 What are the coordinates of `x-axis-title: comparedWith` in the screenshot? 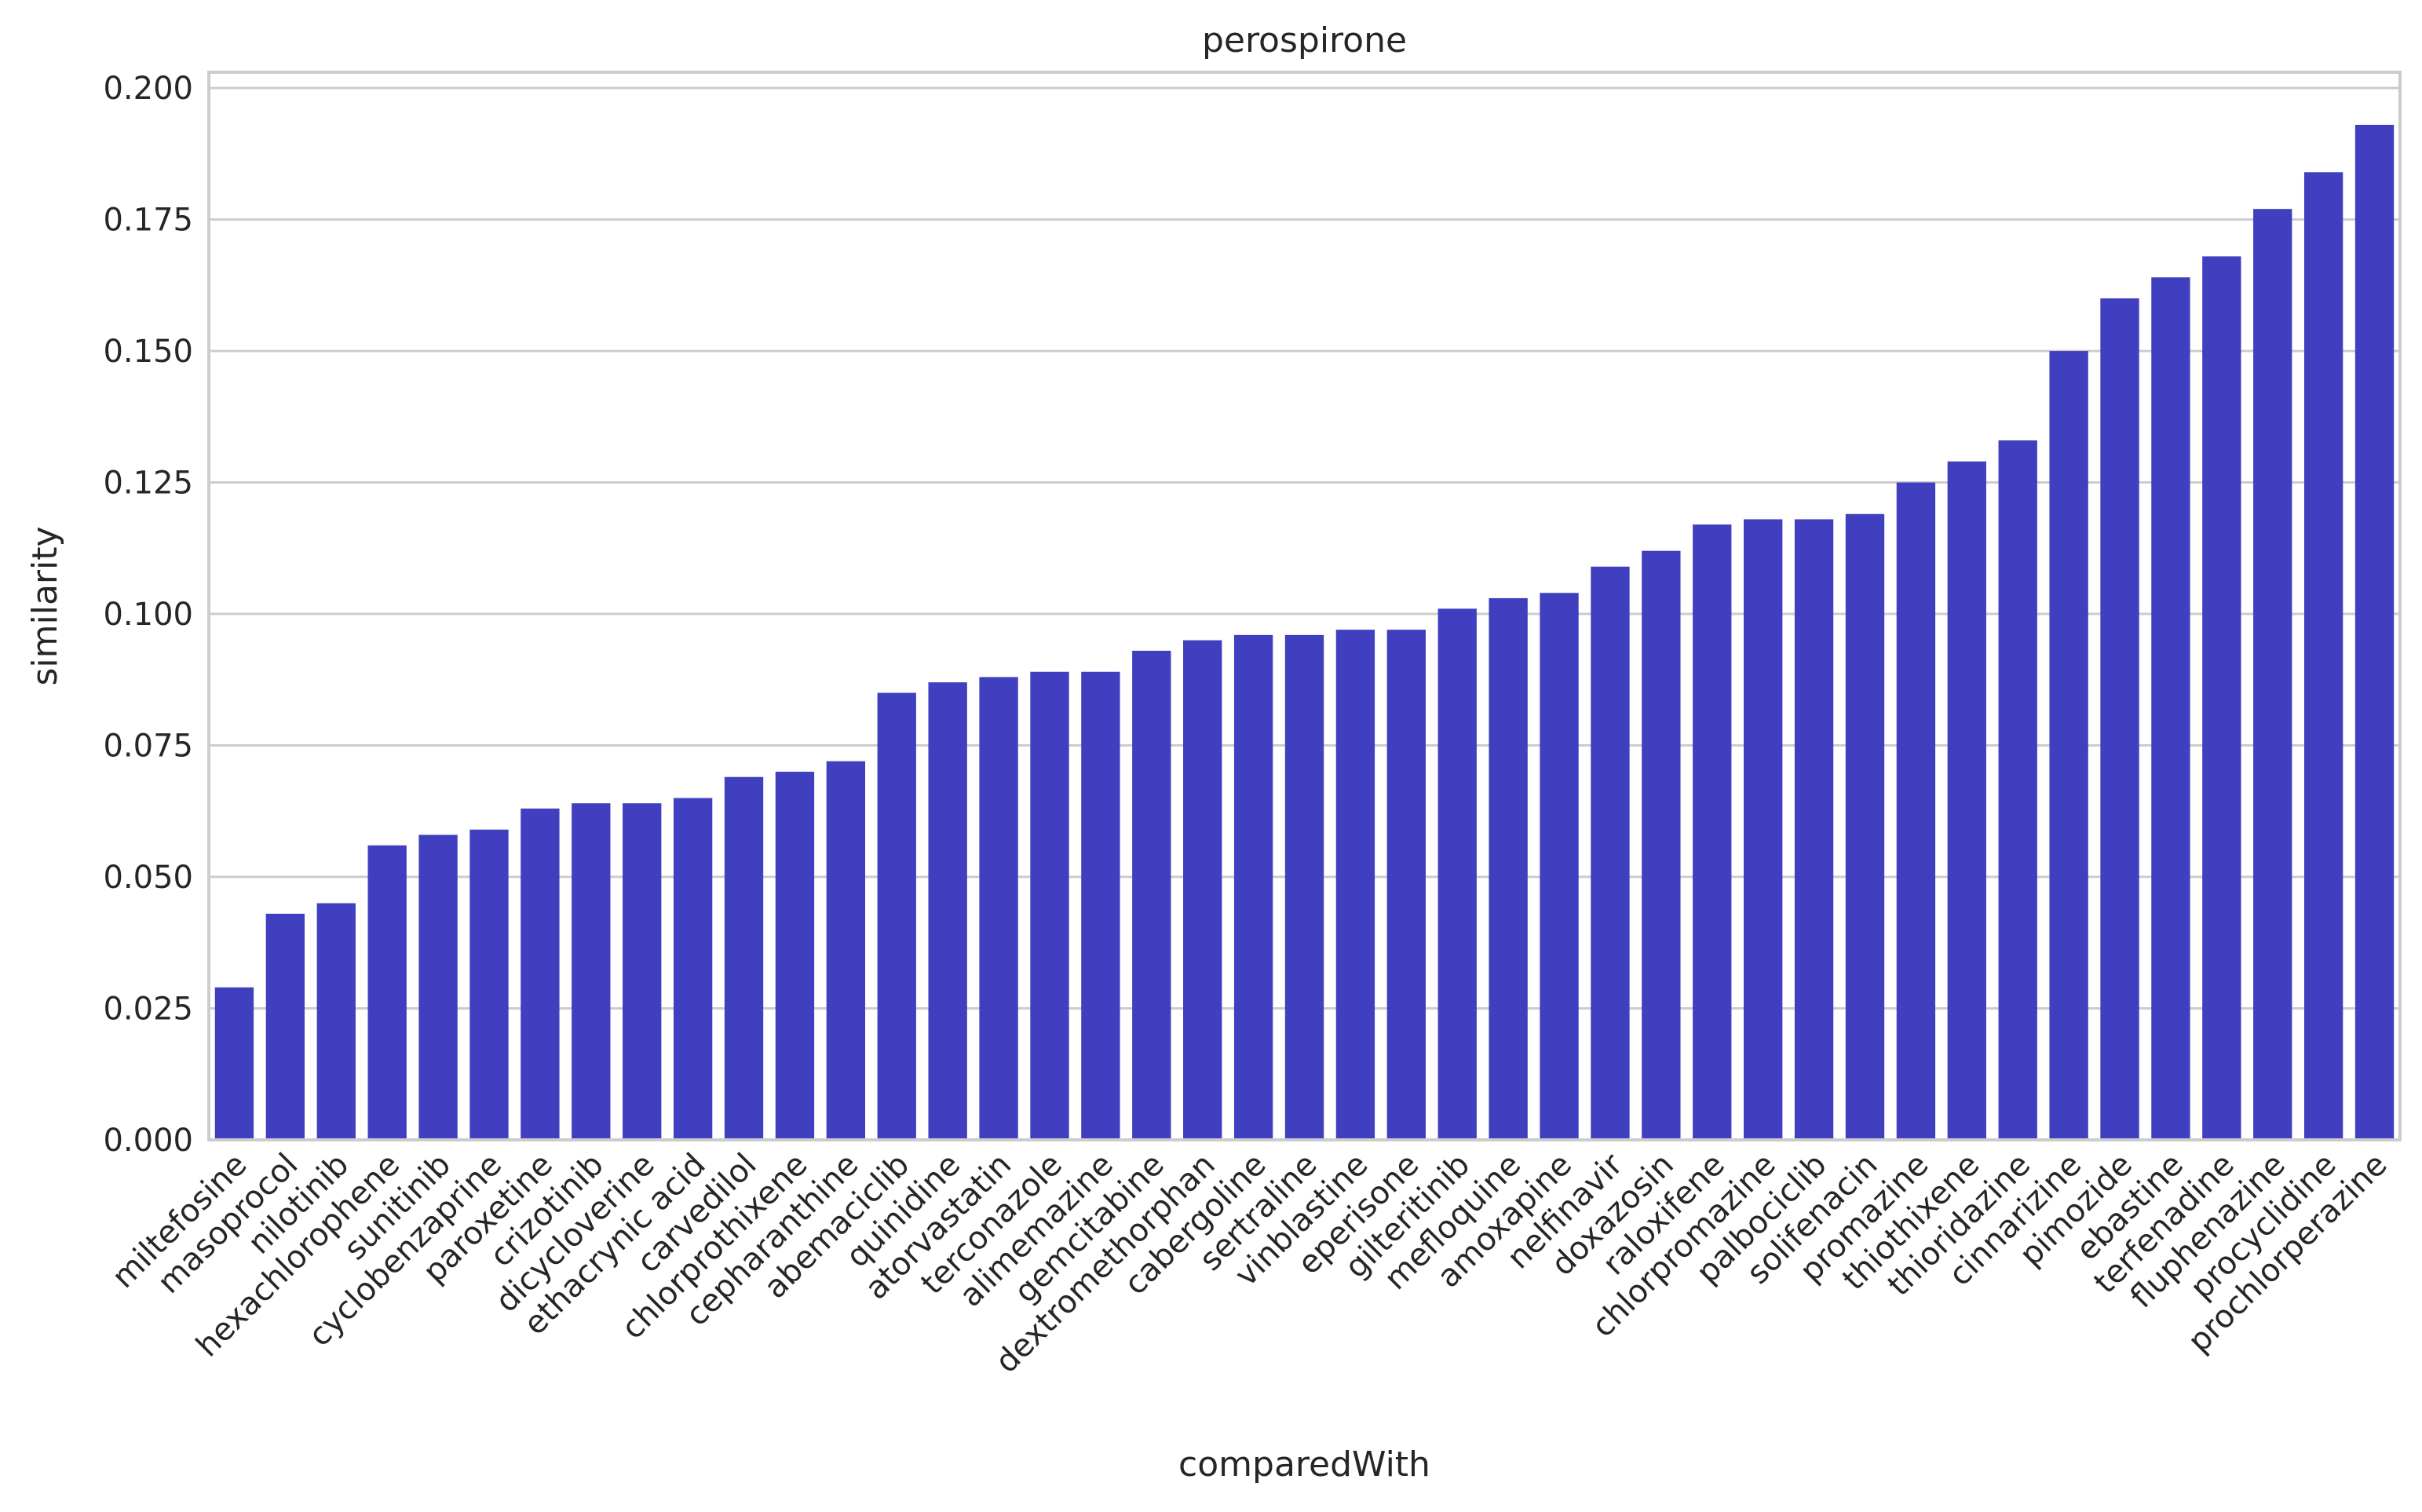 It's located at (1304, 1464).